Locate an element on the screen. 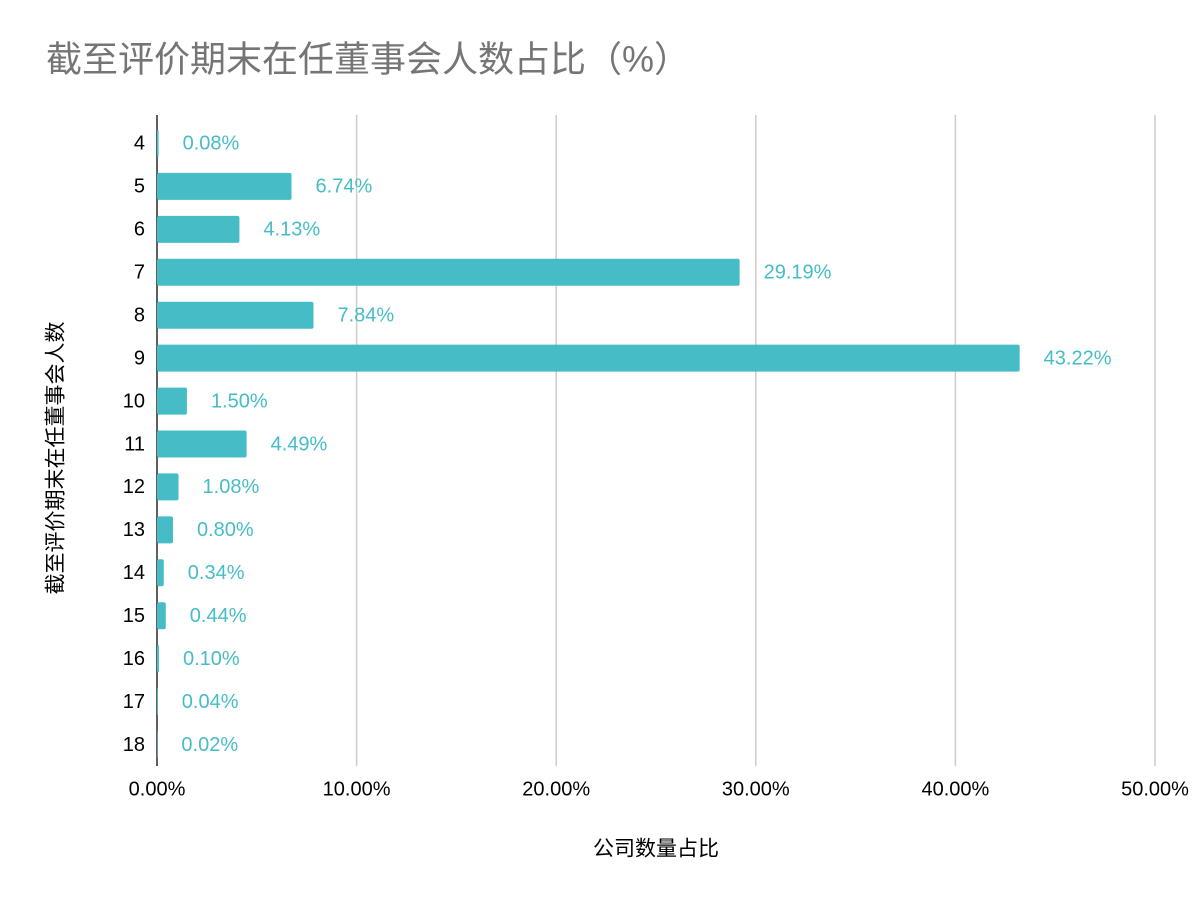  value-label: 0.08% is located at coordinates (211, 144).